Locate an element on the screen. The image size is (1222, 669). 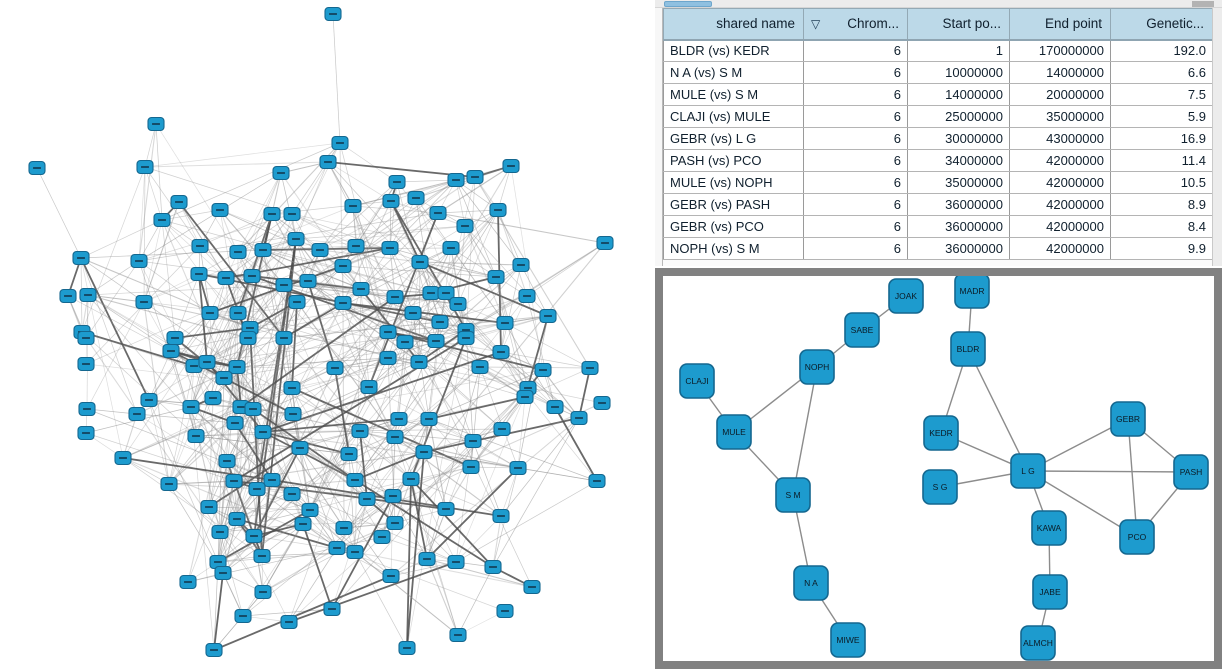
network-node: S G is located at coordinates (940, 487).